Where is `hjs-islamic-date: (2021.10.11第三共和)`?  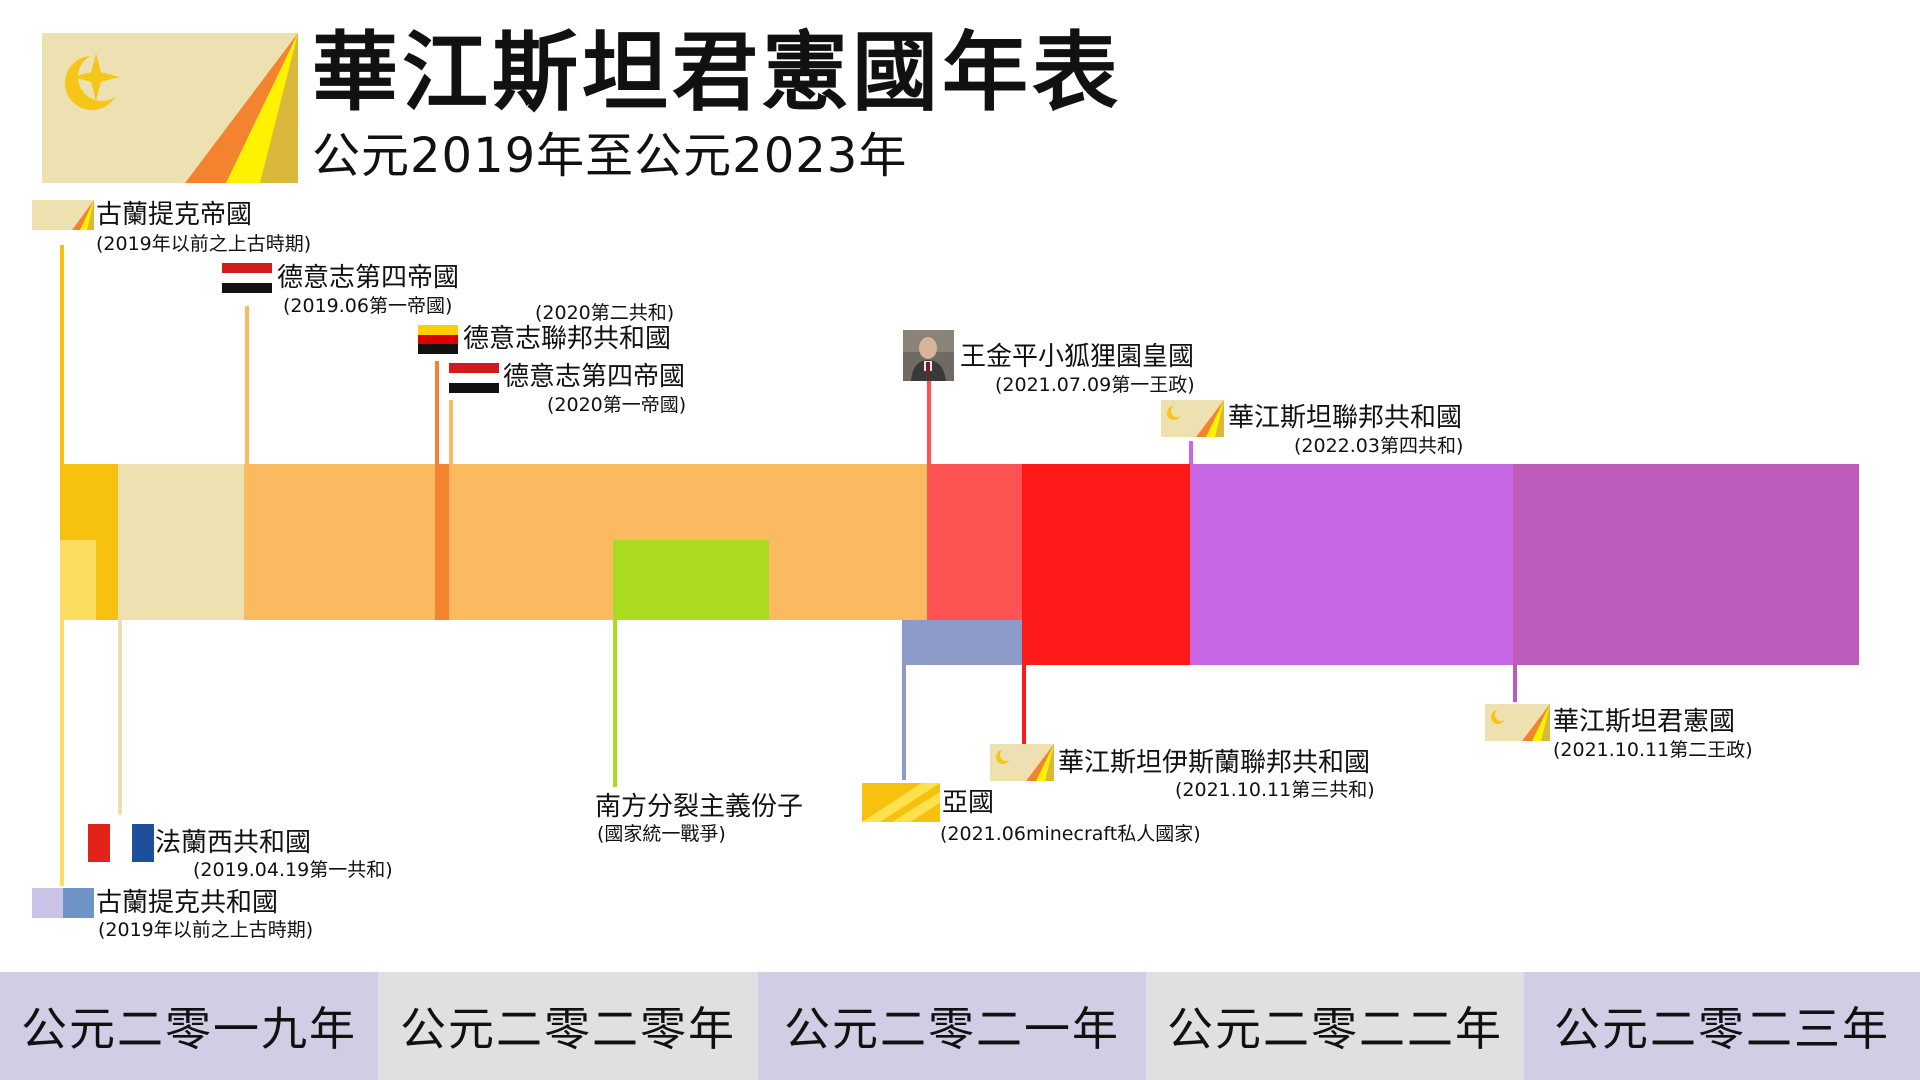
hjs-islamic-date: (2021.10.11第三共和) is located at coordinates (1275, 790).